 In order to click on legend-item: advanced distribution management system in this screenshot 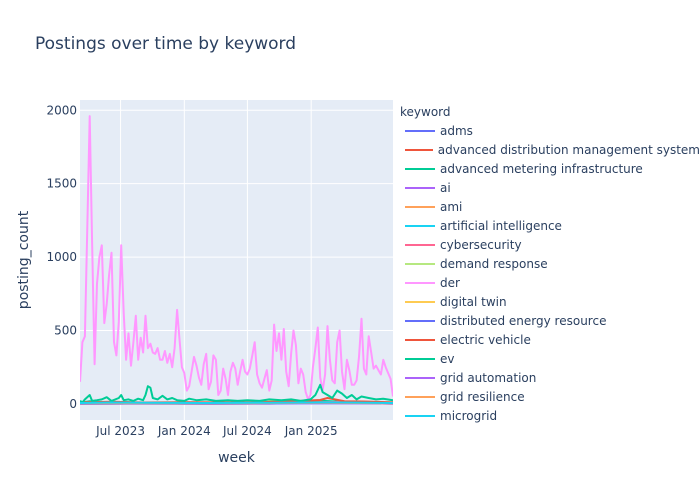, I will do `click(550, 149)`.